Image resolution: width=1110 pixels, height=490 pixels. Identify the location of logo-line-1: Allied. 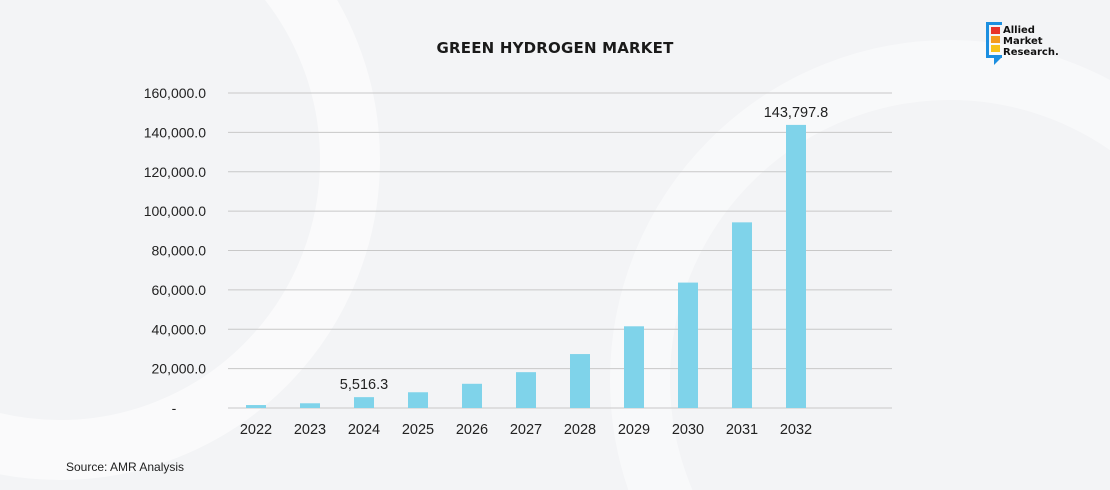
(1019, 30).